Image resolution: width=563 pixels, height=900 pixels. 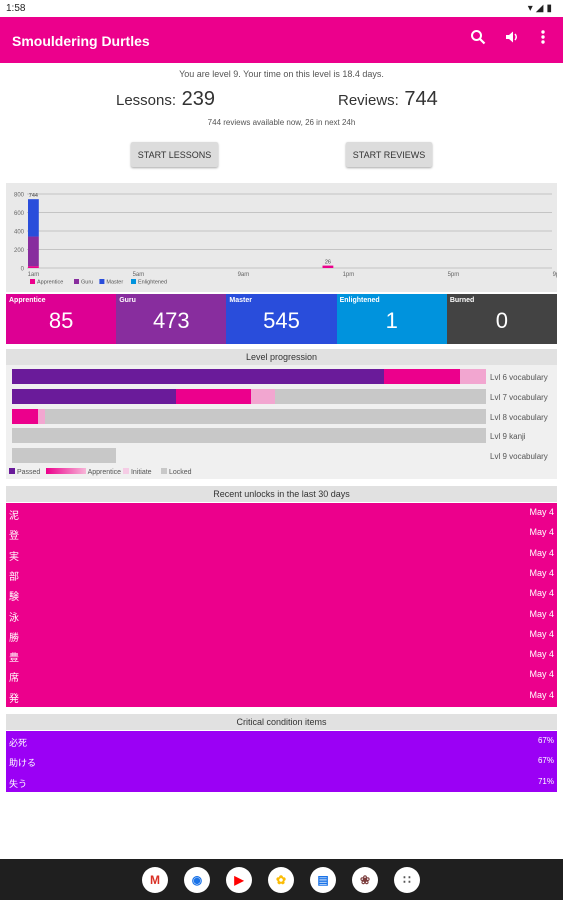 What do you see at coordinates (14, 516) in the screenshot?
I see `unlock-kanji: 泥` at bounding box center [14, 516].